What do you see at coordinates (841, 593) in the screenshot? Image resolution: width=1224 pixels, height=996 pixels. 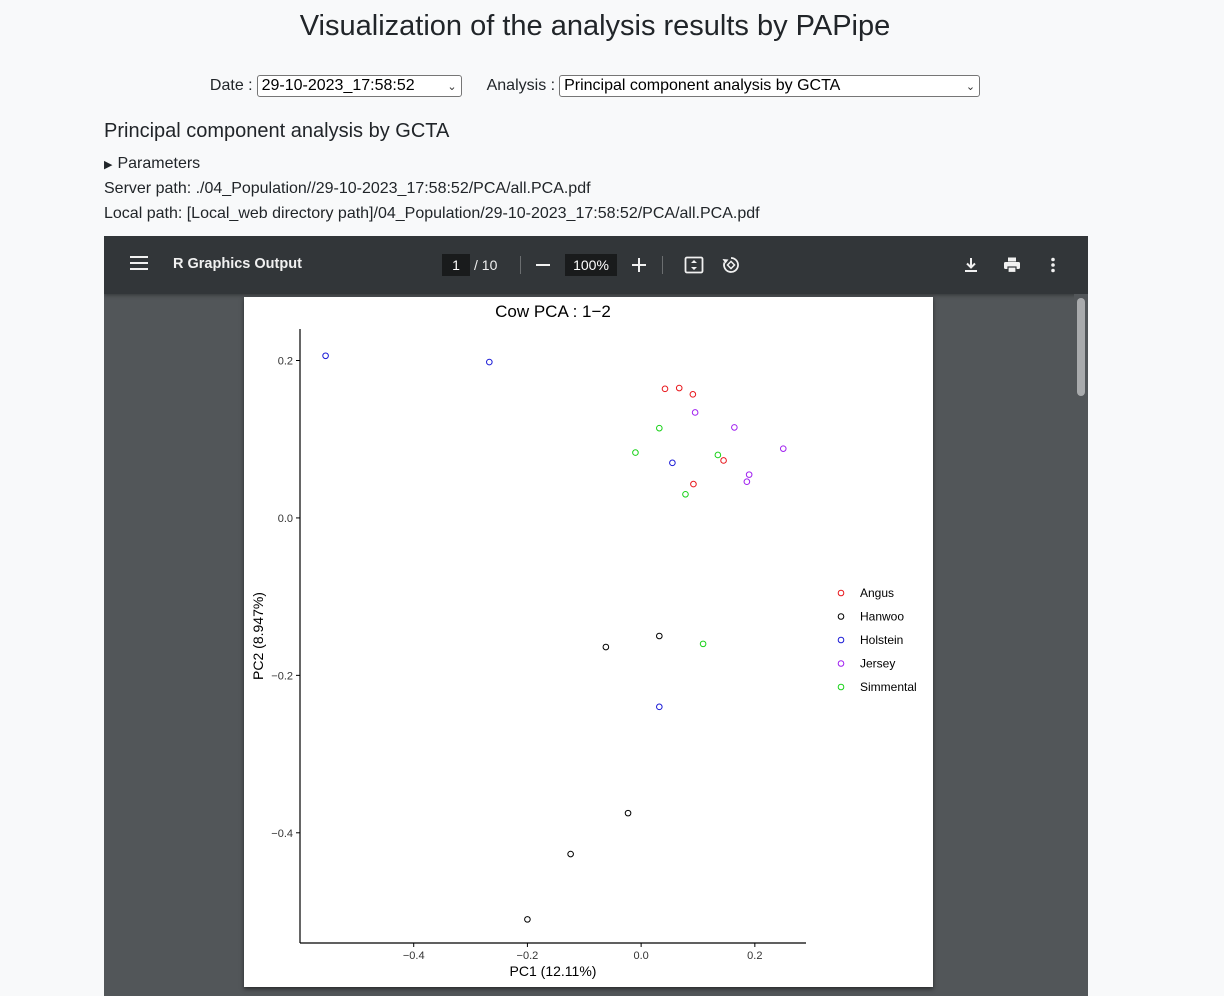 I see `legend-marker-angus` at bounding box center [841, 593].